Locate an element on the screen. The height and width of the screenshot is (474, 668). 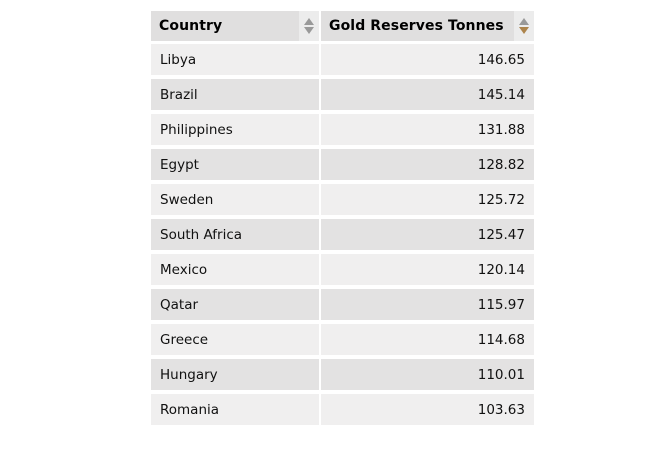
country-cell: Mexico is located at coordinates (236, 271).